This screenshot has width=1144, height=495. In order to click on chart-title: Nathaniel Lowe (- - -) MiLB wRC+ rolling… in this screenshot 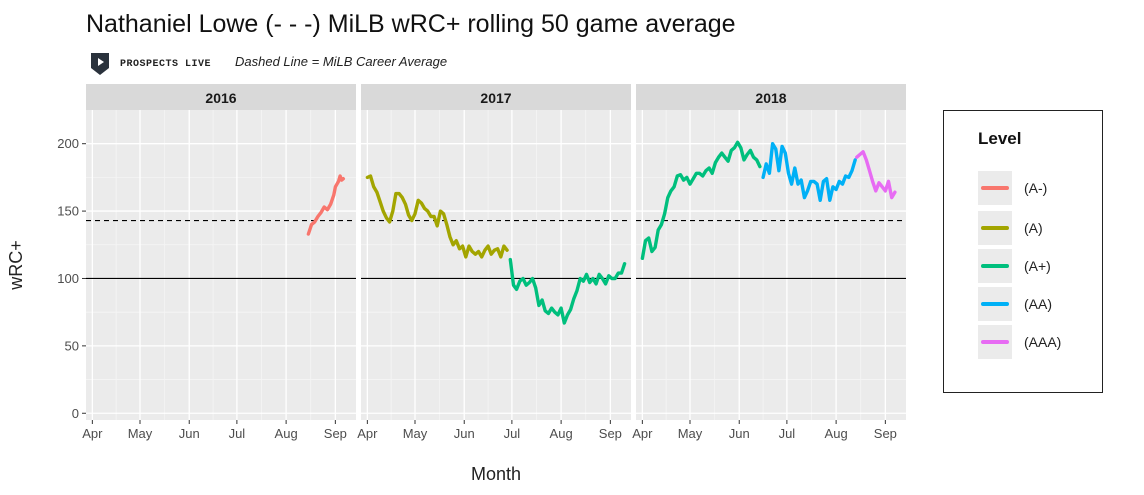, I will do `click(411, 24)`.